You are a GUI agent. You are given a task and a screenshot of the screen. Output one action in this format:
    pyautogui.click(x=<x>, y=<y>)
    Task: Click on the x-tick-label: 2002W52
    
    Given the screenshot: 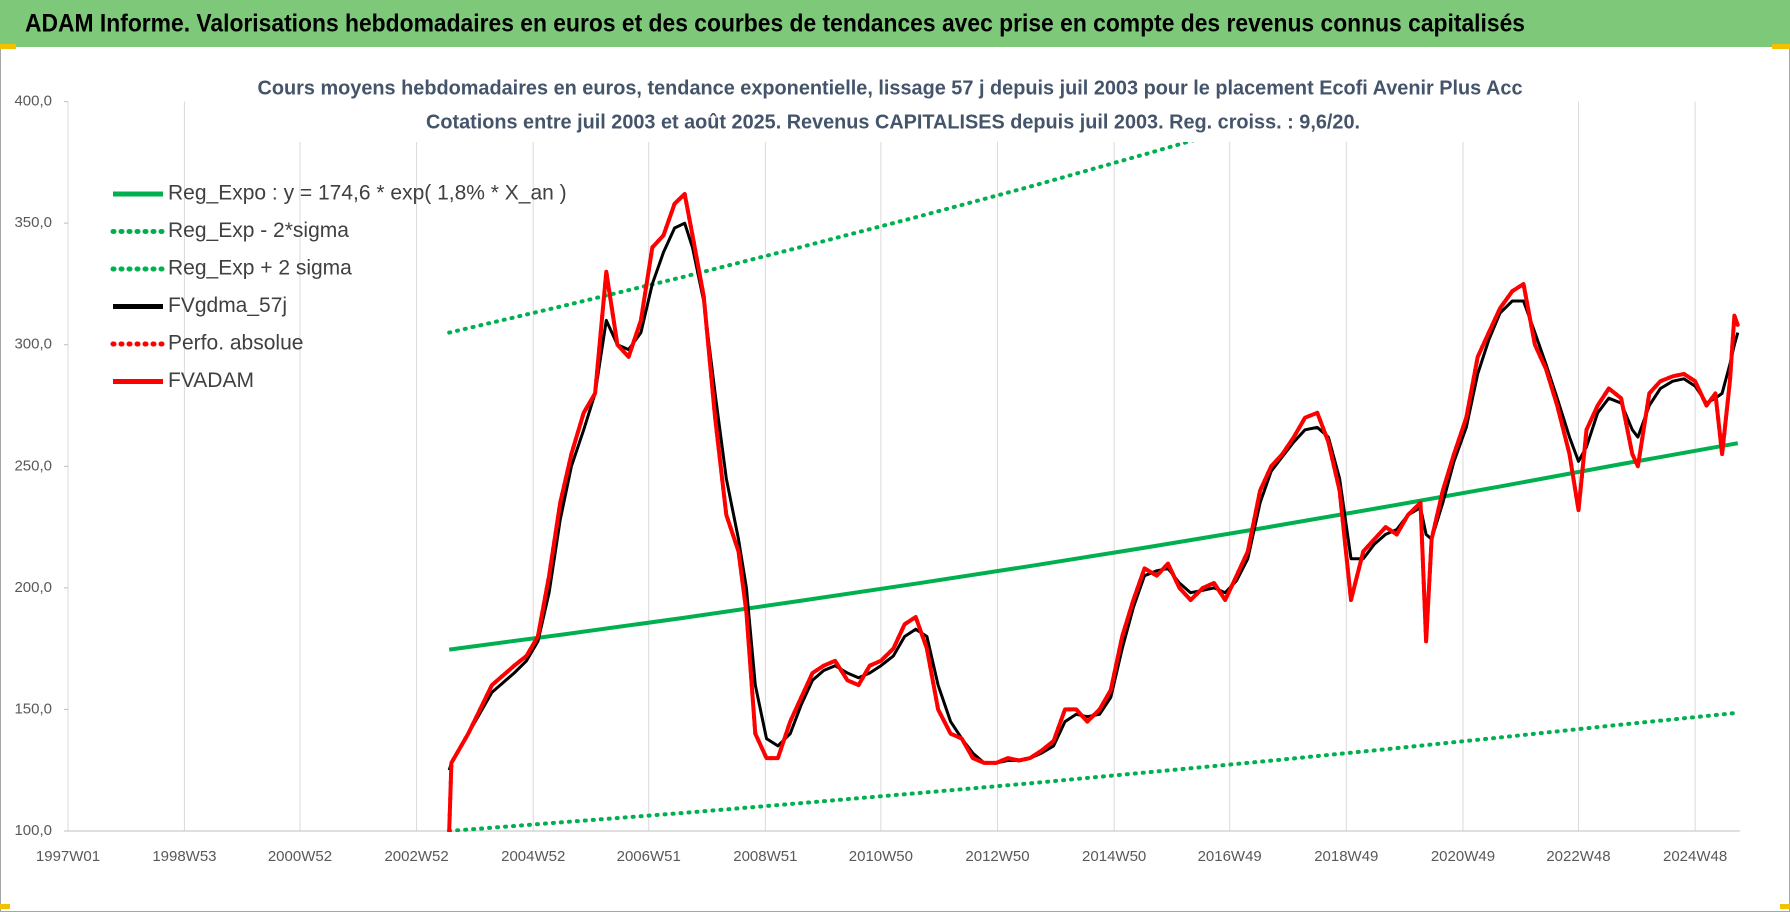 What is the action you would take?
    pyautogui.click(x=416, y=856)
    